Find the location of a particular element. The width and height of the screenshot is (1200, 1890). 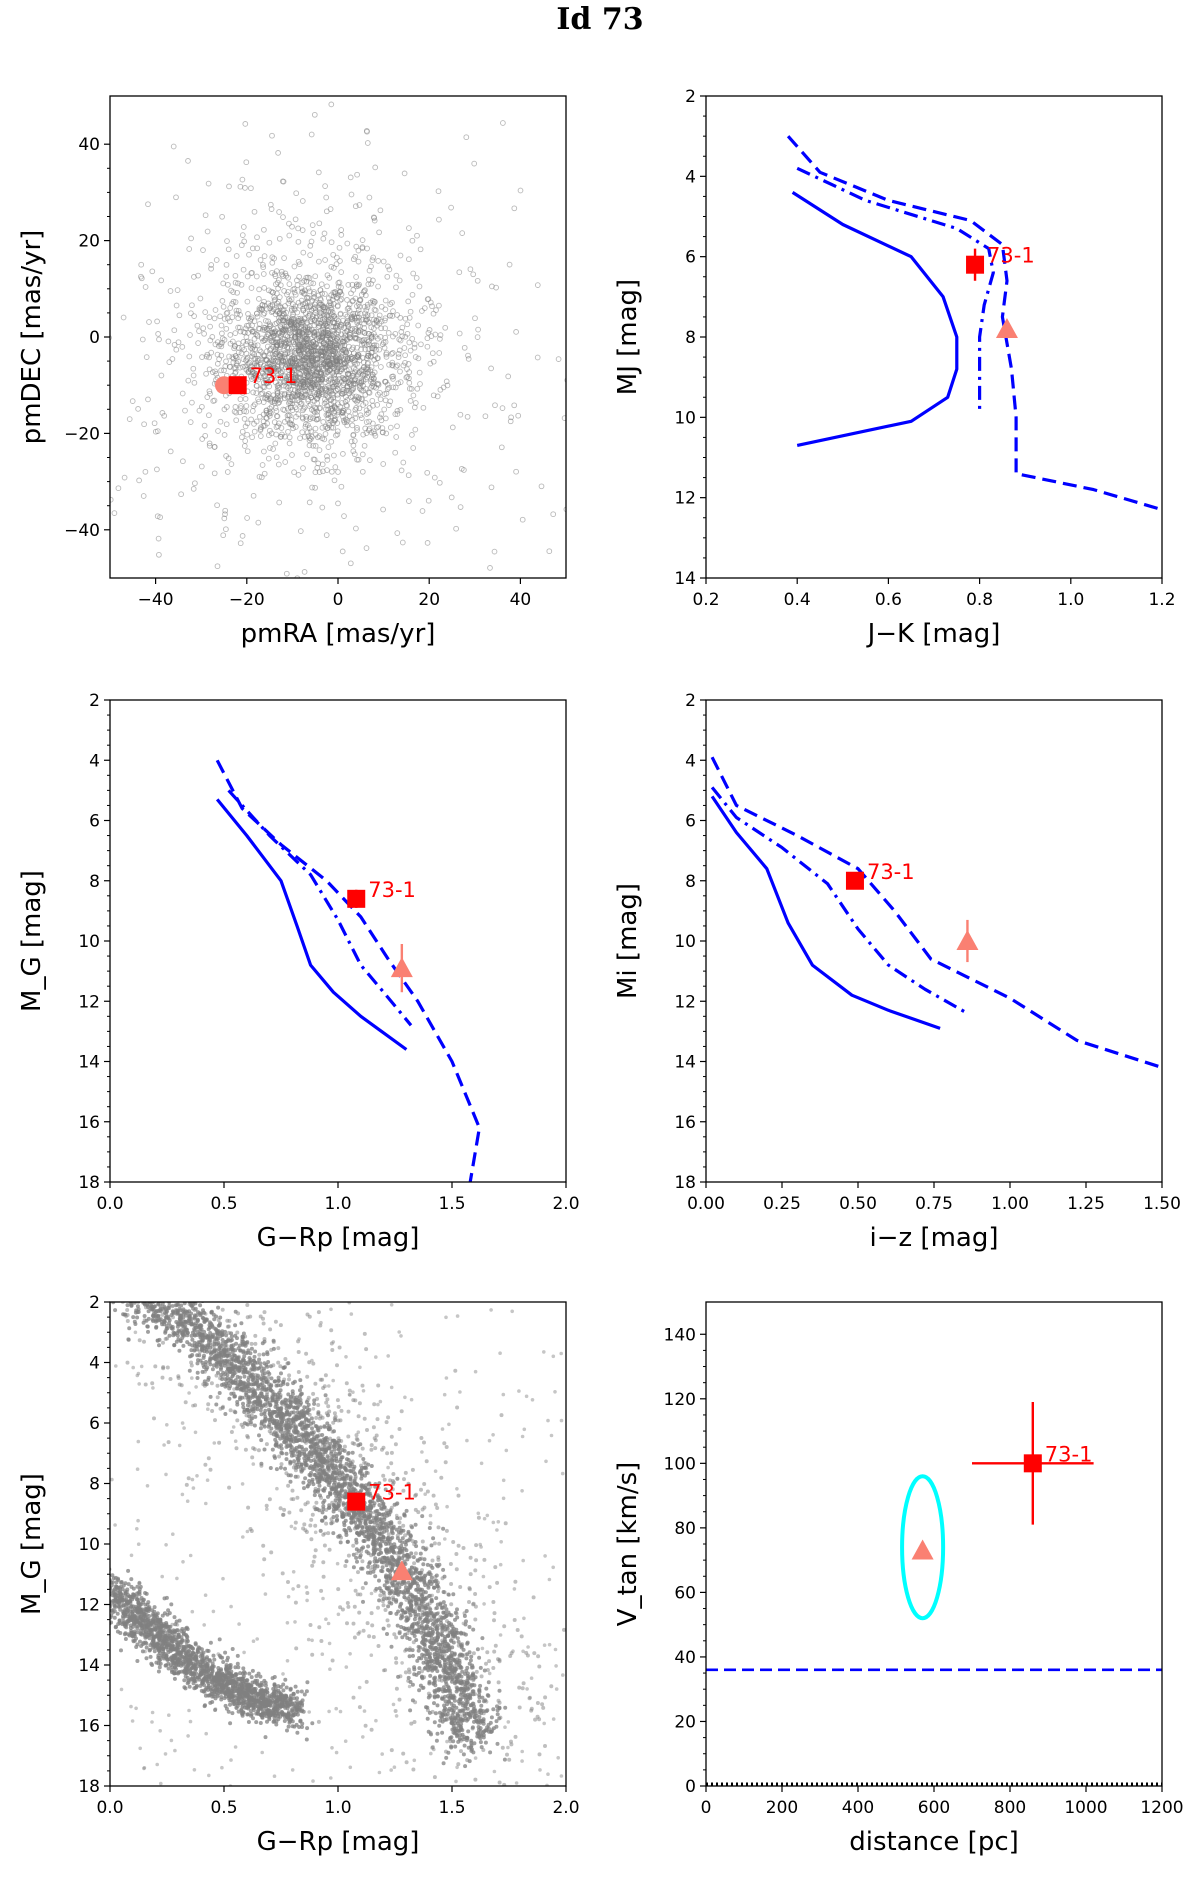

x-tick-label: 1.00 is located at coordinates (1010, 1204).